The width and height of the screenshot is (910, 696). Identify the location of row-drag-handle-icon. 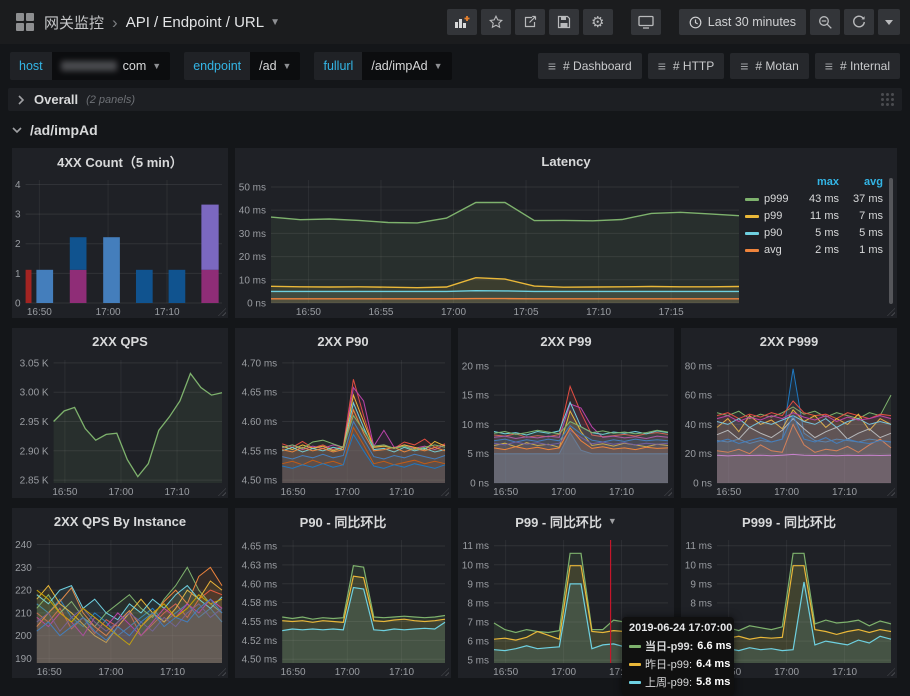
(887, 99).